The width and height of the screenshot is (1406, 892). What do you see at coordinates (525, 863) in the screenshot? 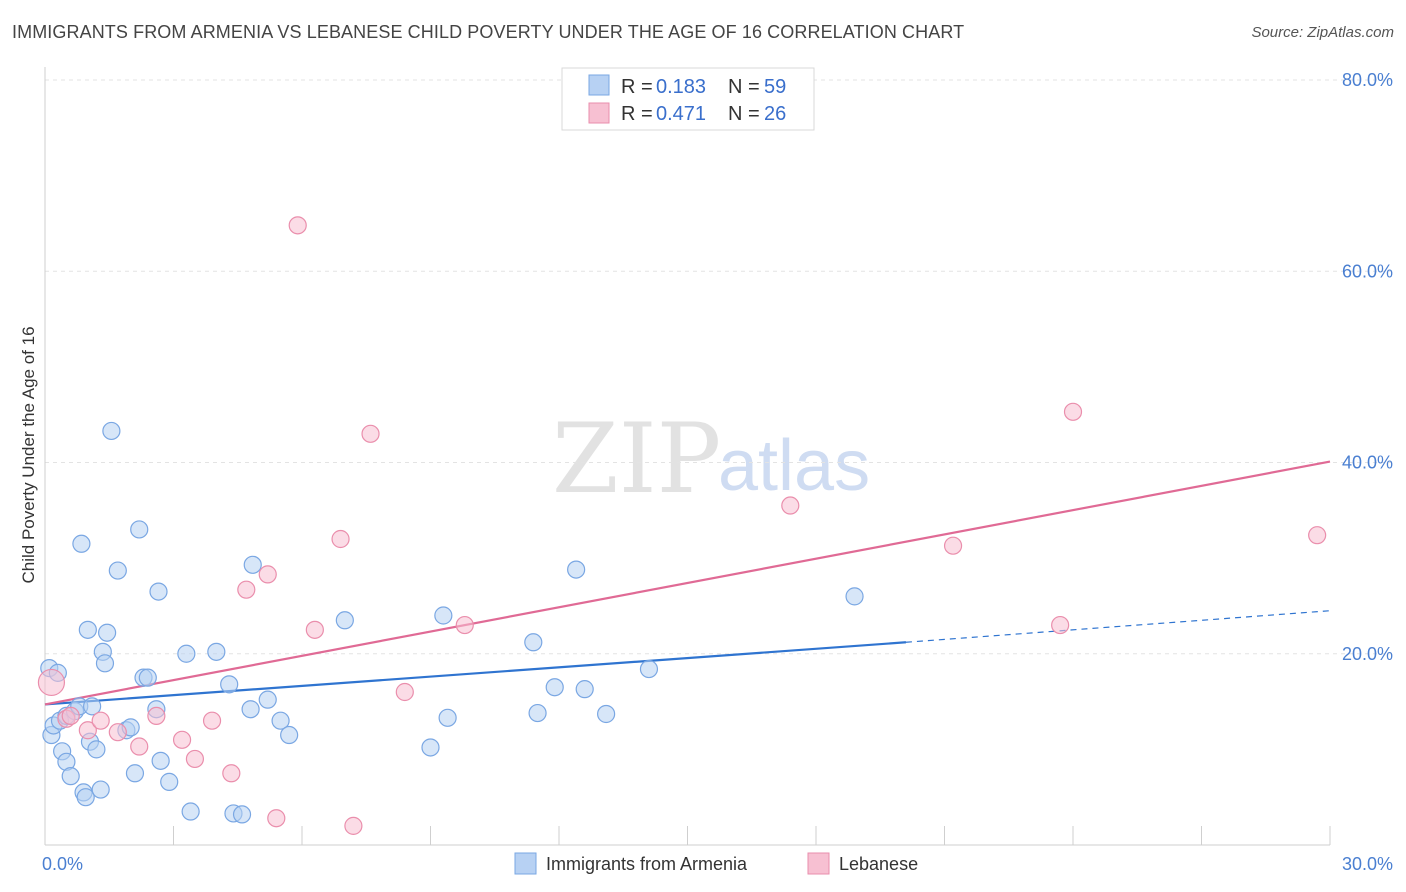
I see `bottom-legend-swatch-armenia` at bounding box center [525, 863].